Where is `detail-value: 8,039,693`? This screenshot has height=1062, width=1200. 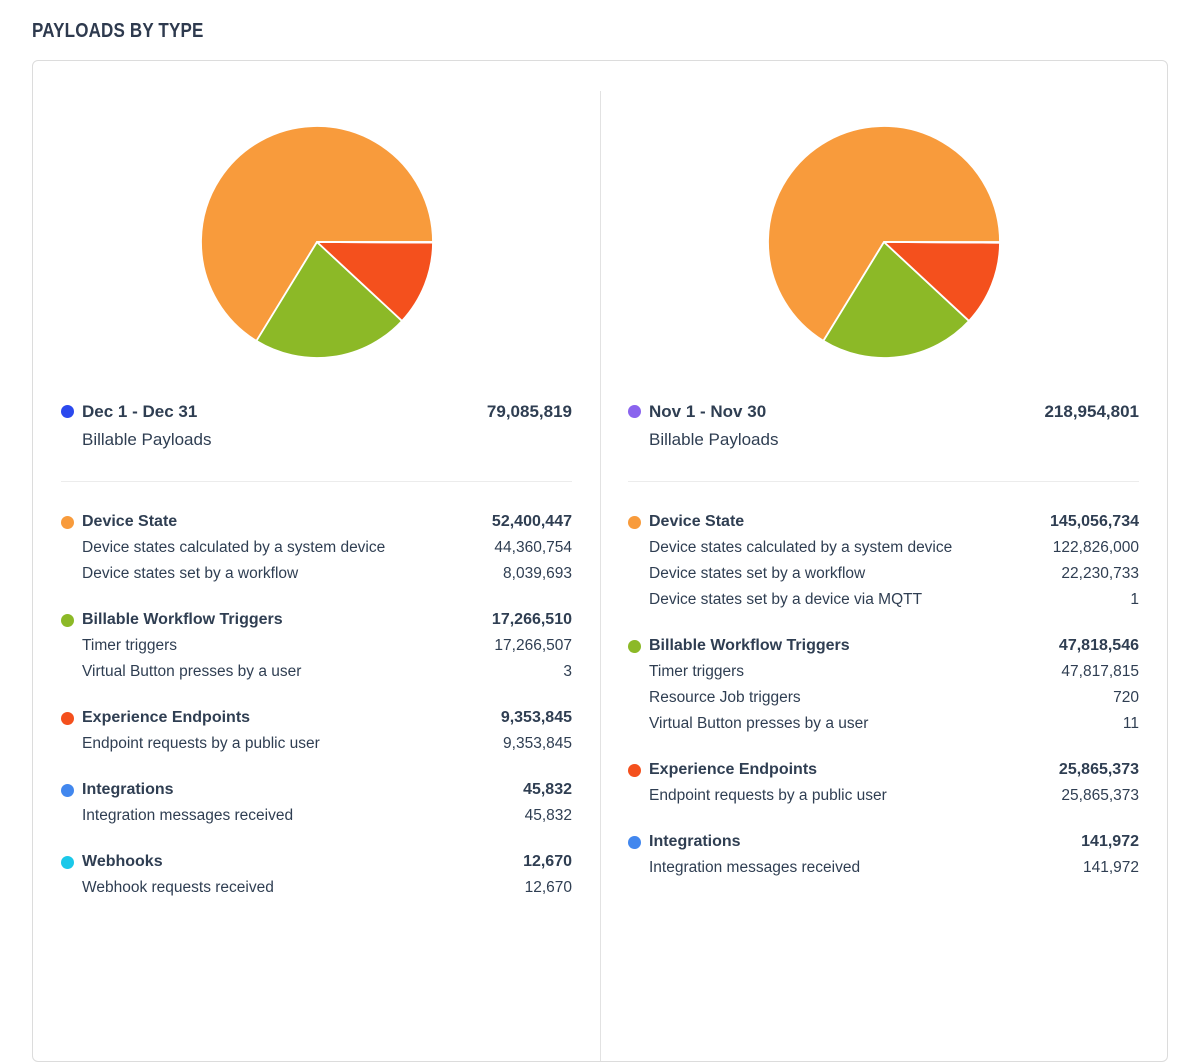
detail-value: 8,039,693 is located at coordinates (537, 574).